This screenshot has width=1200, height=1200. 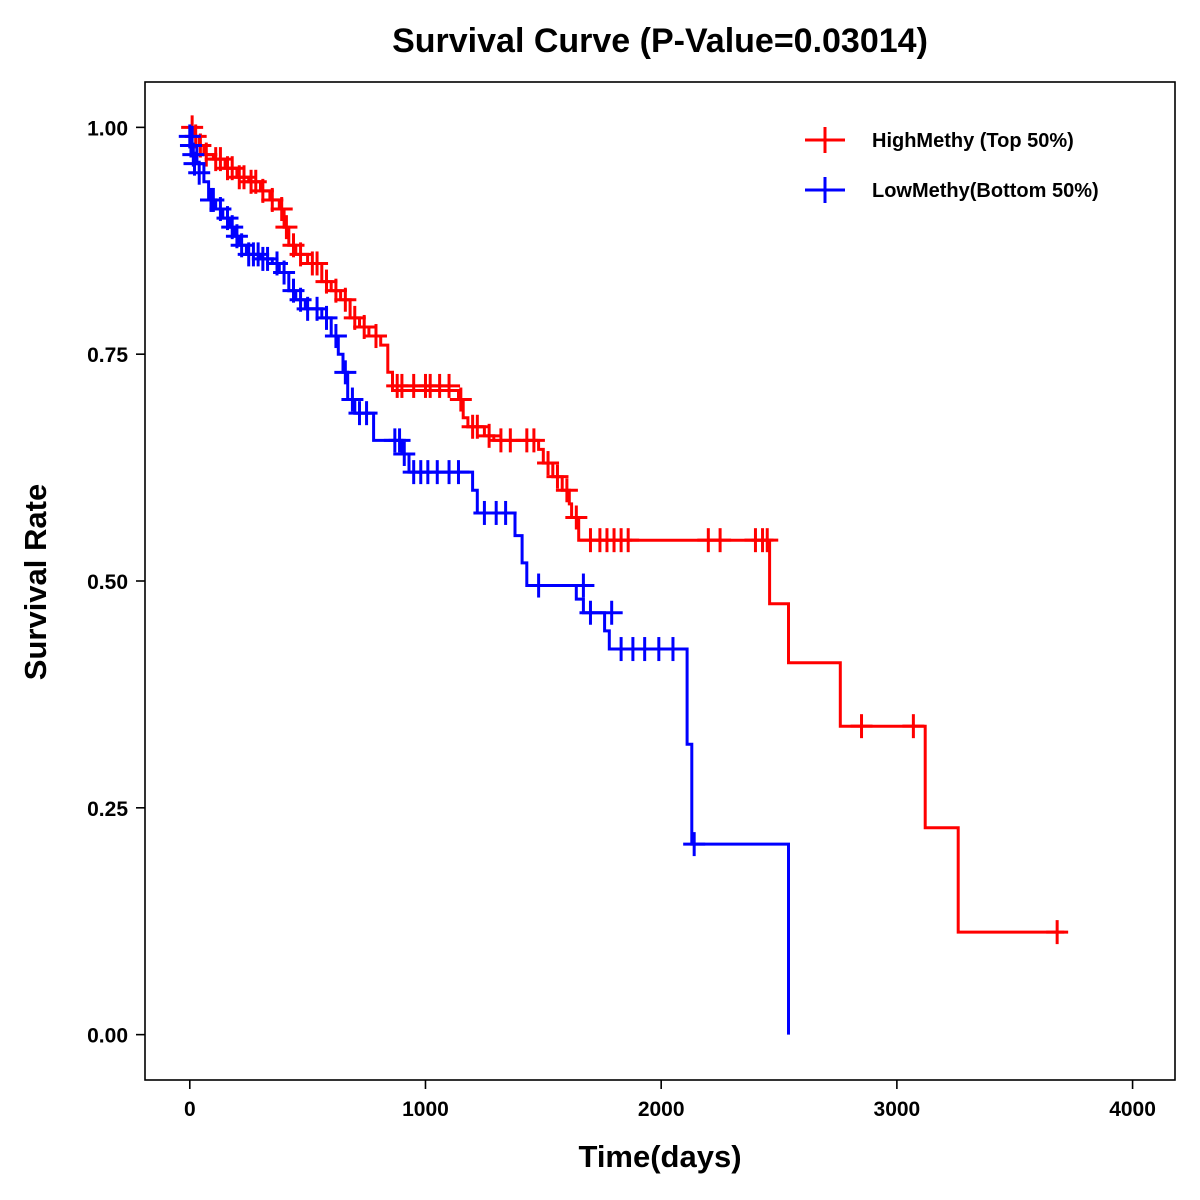 What do you see at coordinates (35, 582) in the screenshot?
I see `y-axis-label: Survival Rate` at bounding box center [35, 582].